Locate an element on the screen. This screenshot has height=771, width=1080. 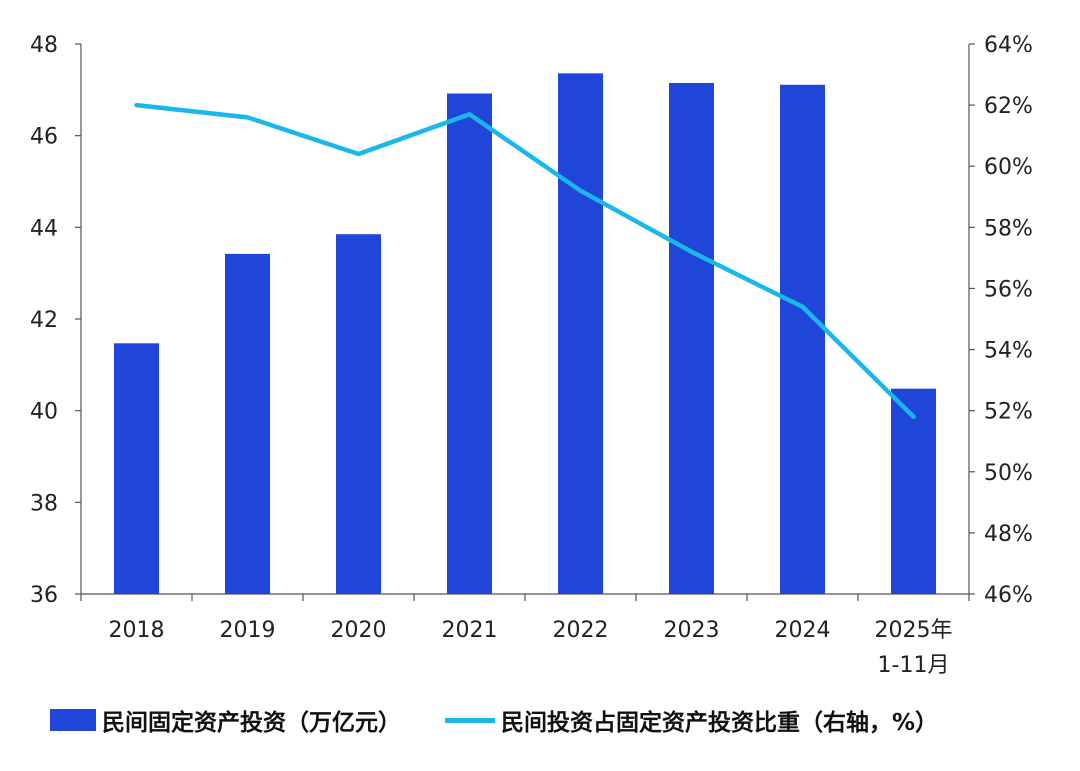
x-tick-label: 2022 is located at coordinates (581, 630).